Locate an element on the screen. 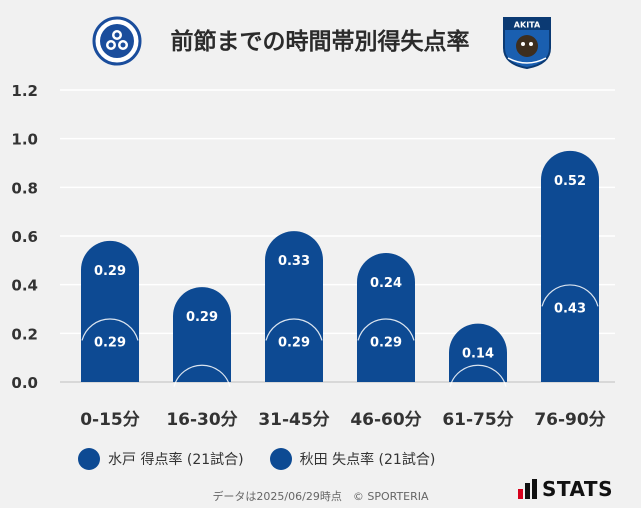 The height and width of the screenshot is (508, 641). y-tick-label: 0.2 is located at coordinates (24, 334).